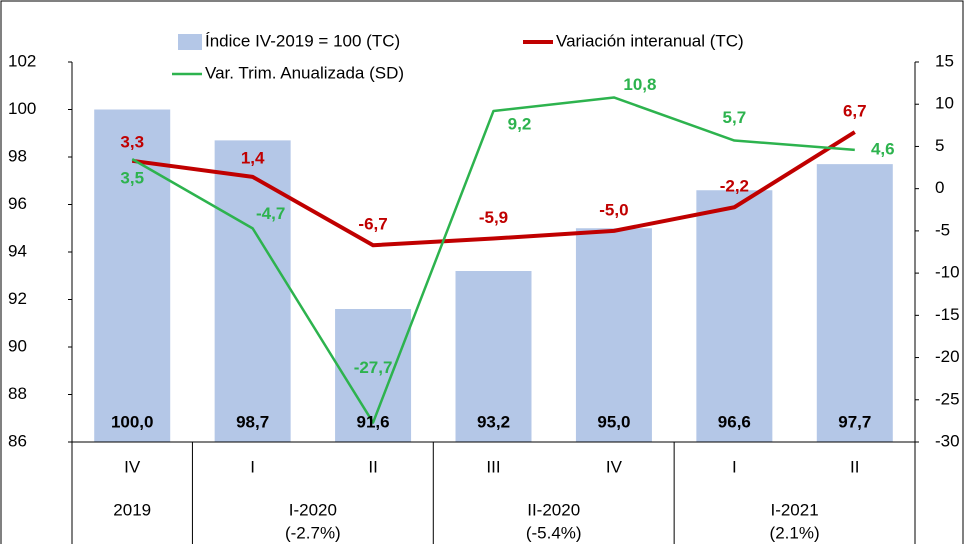  I want to click on line-value-label: -27,7, so click(373, 367).